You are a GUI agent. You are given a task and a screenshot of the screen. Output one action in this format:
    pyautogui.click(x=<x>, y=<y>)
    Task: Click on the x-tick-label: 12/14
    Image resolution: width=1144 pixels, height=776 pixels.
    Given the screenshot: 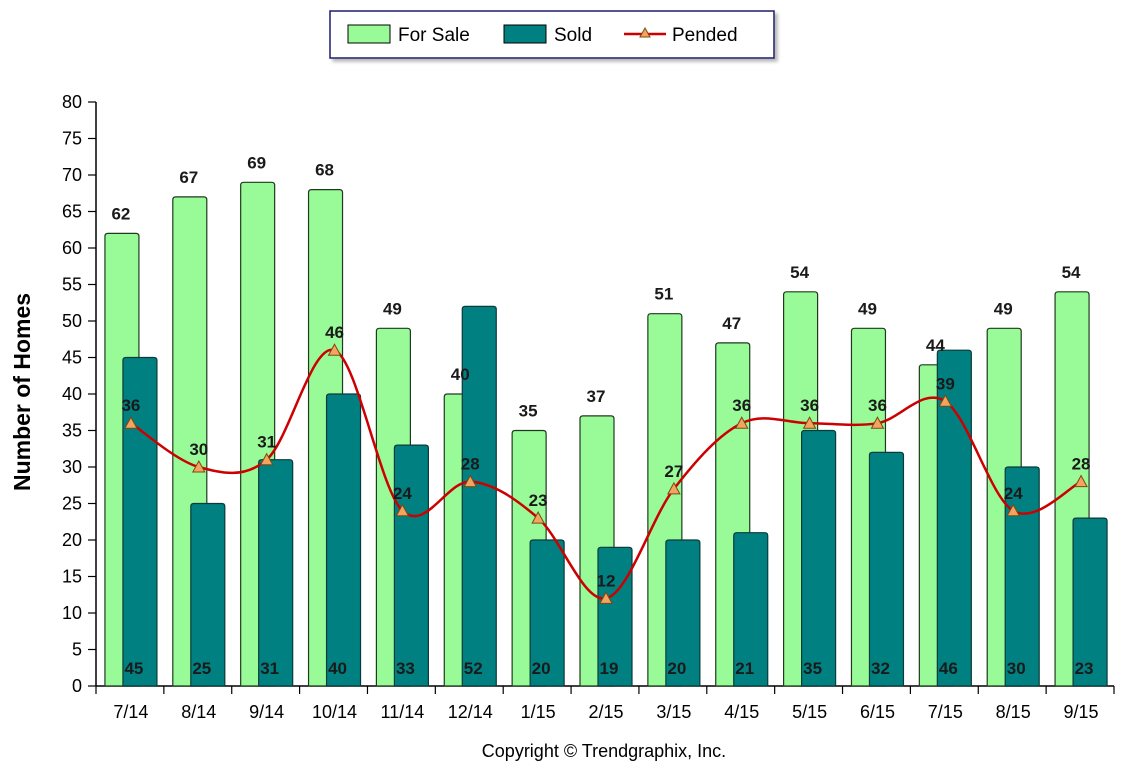 What is the action you would take?
    pyautogui.click(x=470, y=712)
    